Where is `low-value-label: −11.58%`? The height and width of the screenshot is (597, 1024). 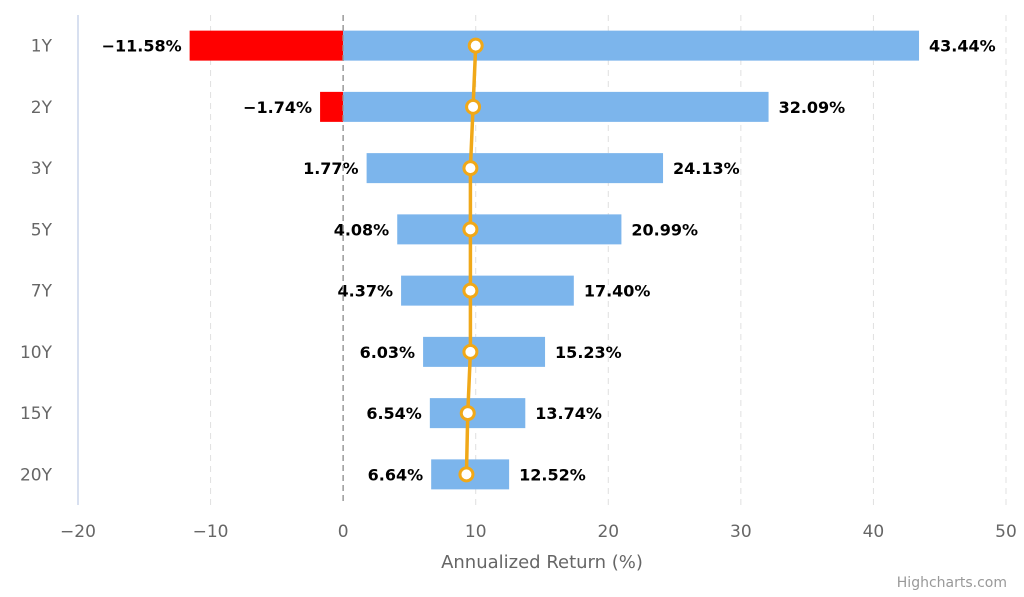
low-value-label: −11.58% is located at coordinates (142, 46).